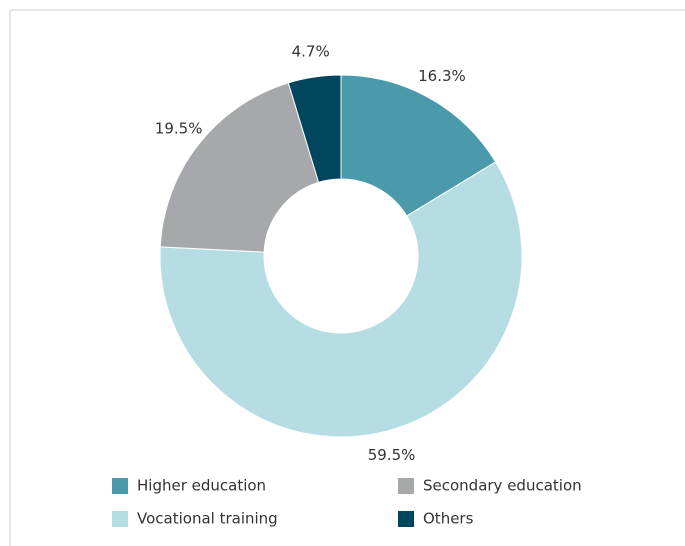 Image resolution: width=685 pixels, height=546 pixels. I want to click on legend-label: Others, so click(448, 519).